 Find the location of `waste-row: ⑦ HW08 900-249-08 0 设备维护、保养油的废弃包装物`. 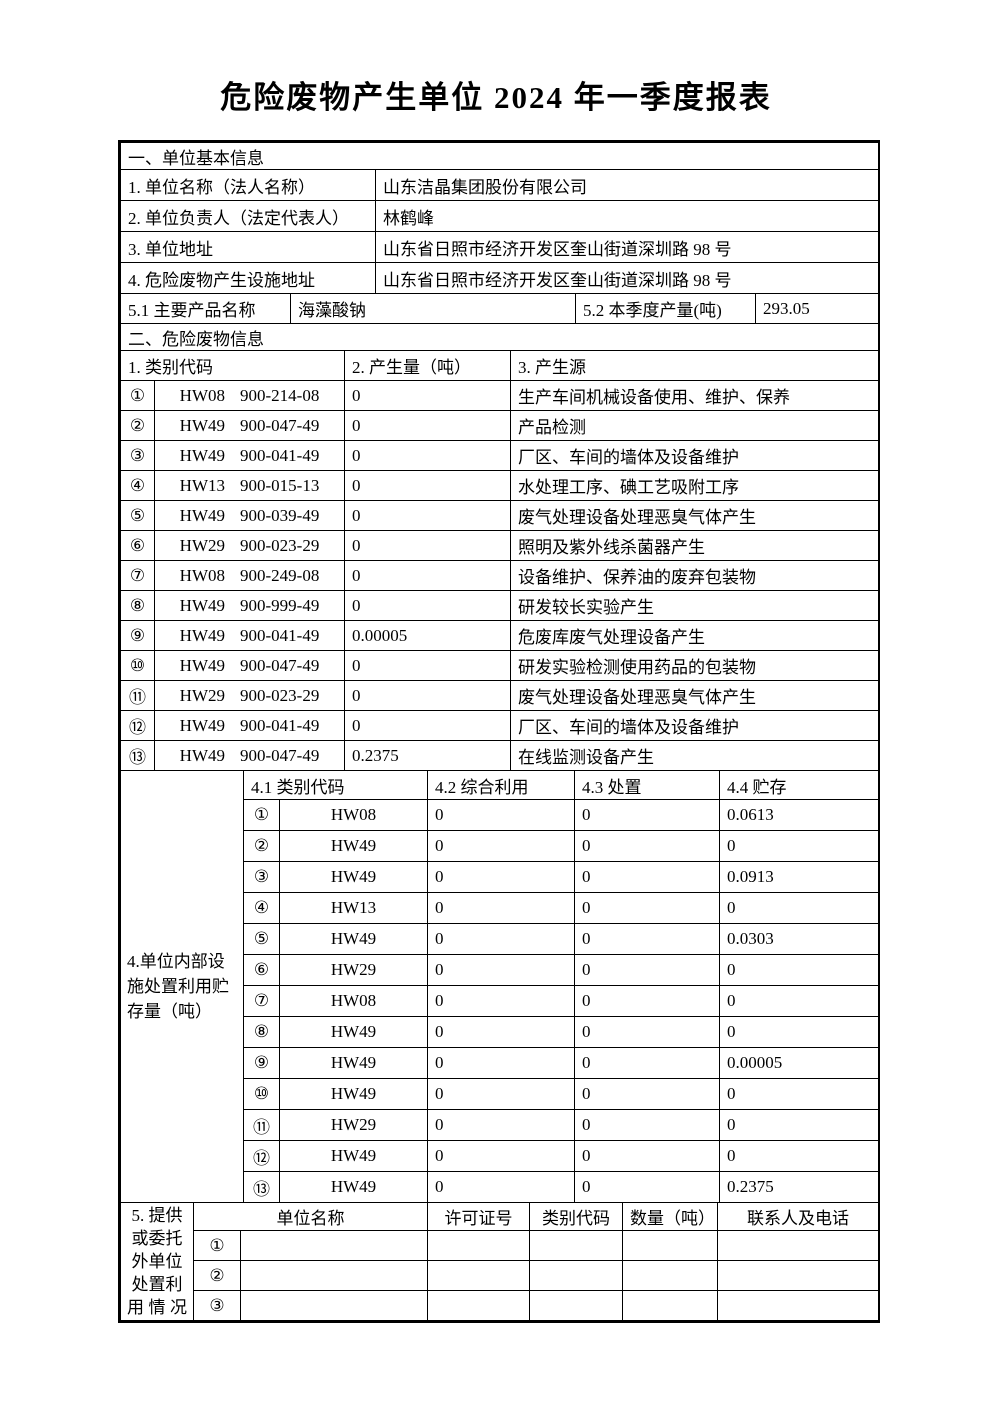

waste-row: ⑦ HW08 900-249-08 0 设备维护、保养油的废弃包装物 is located at coordinates (499, 575).